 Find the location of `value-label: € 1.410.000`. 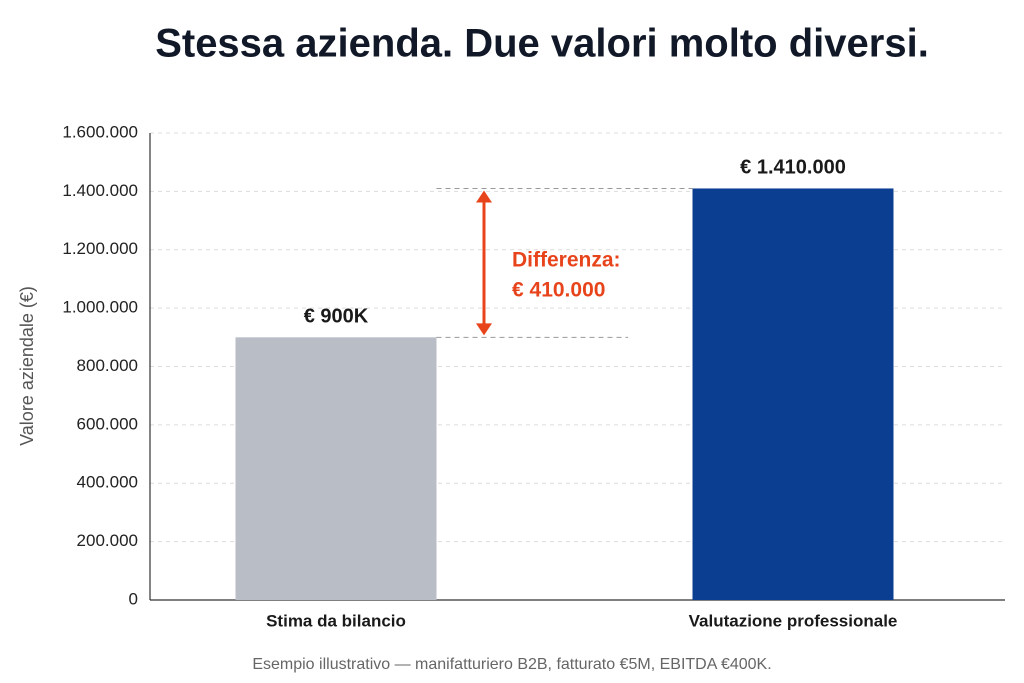

value-label: € 1.410.000 is located at coordinates (793, 168).